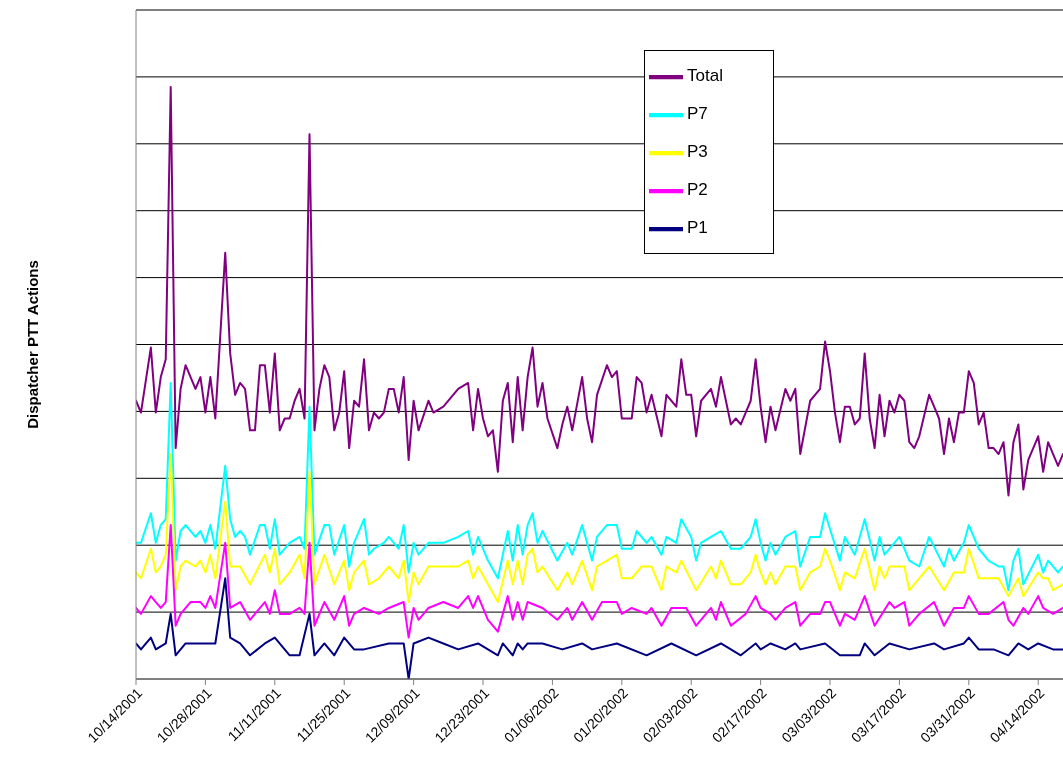 The image size is (1063, 782). I want to click on y-axis-title: Dispatcher PTT Actions, so click(33, 344).